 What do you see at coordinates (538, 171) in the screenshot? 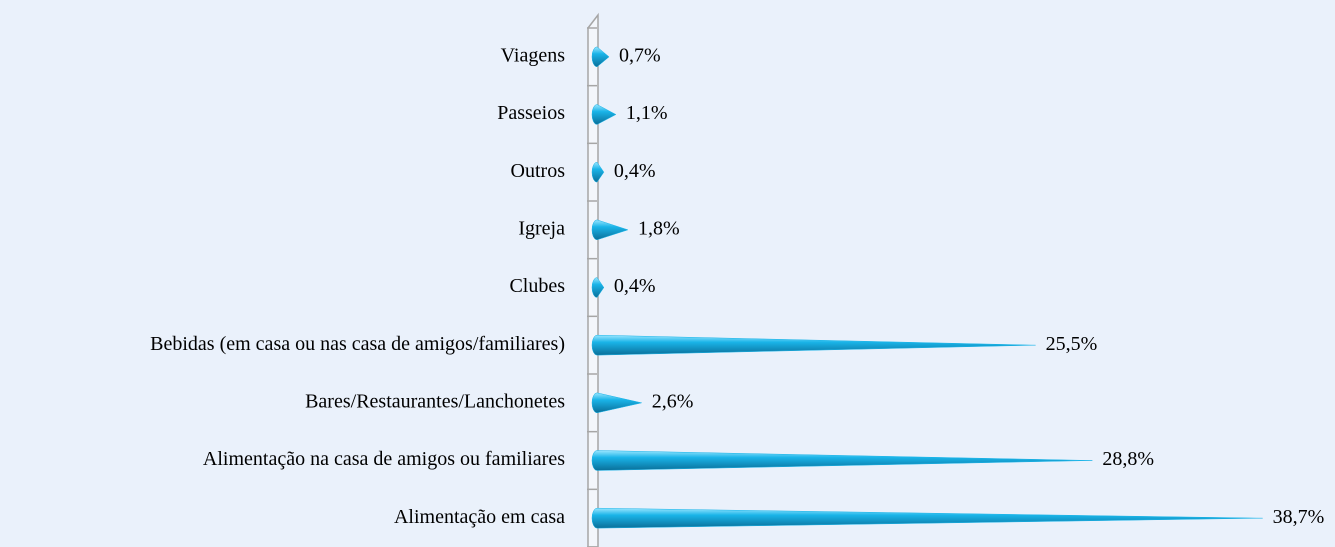
I see `y-tick-label: Outros` at bounding box center [538, 171].